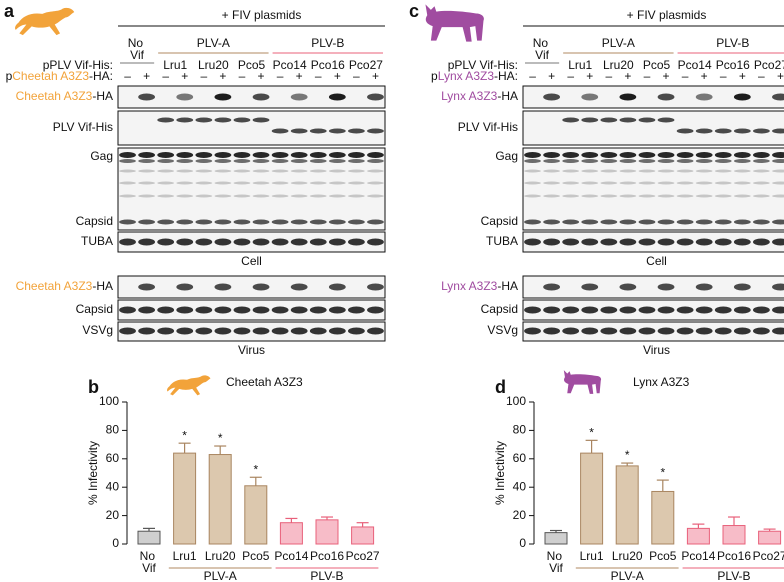 The image size is (784, 582). I want to click on suffix: -HA:, so click(506, 76).